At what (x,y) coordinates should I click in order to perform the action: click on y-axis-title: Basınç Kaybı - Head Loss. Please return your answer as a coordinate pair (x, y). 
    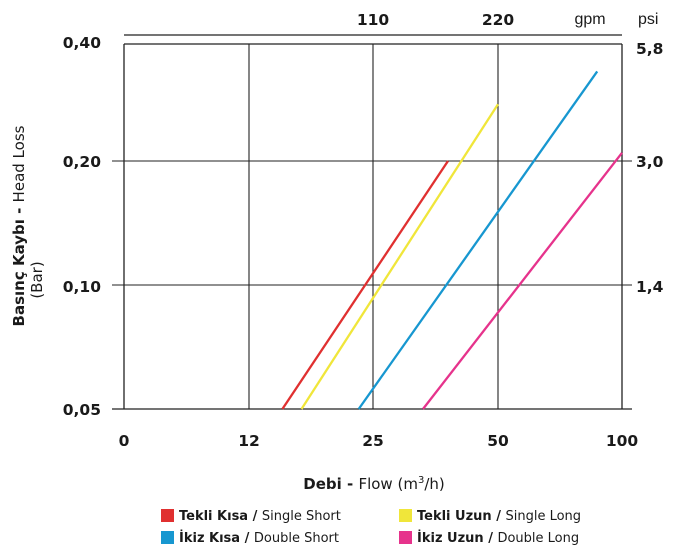
    Looking at the image, I should click on (19, 225).